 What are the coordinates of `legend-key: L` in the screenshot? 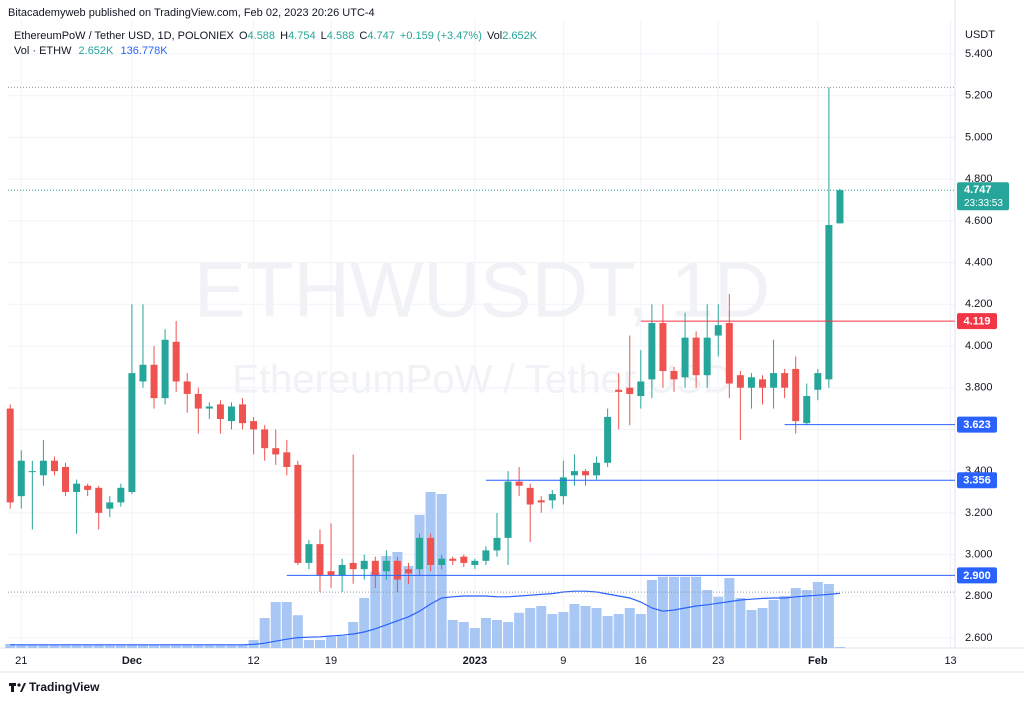 It's located at (324, 36).